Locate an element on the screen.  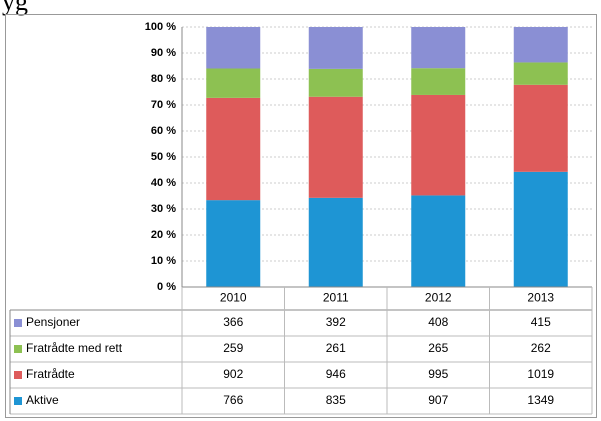
y-tick-label: 70 % is located at coordinates (163, 105).